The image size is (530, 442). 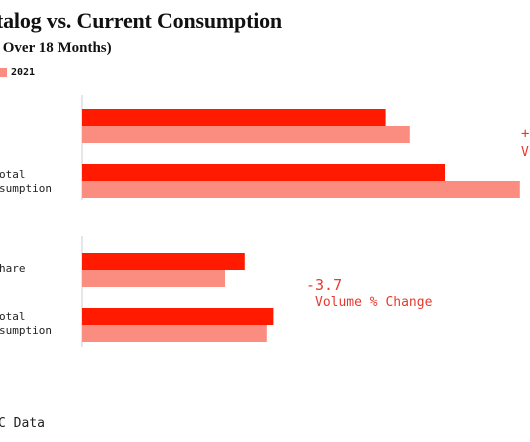 What do you see at coordinates (3, 72) in the screenshot?
I see `legend-swatch-2021` at bounding box center [3, 72].